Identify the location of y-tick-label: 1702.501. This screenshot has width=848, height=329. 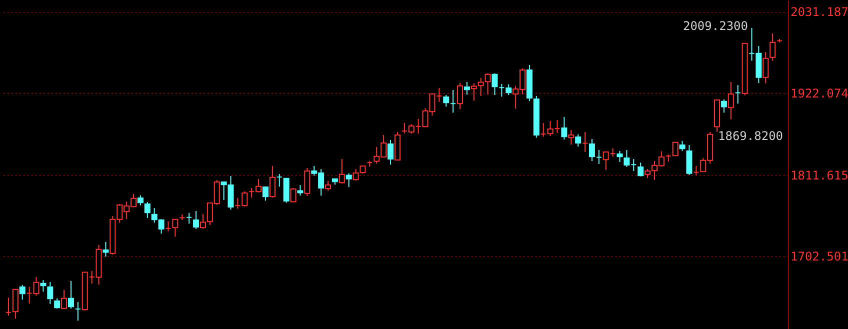
(819, 257).